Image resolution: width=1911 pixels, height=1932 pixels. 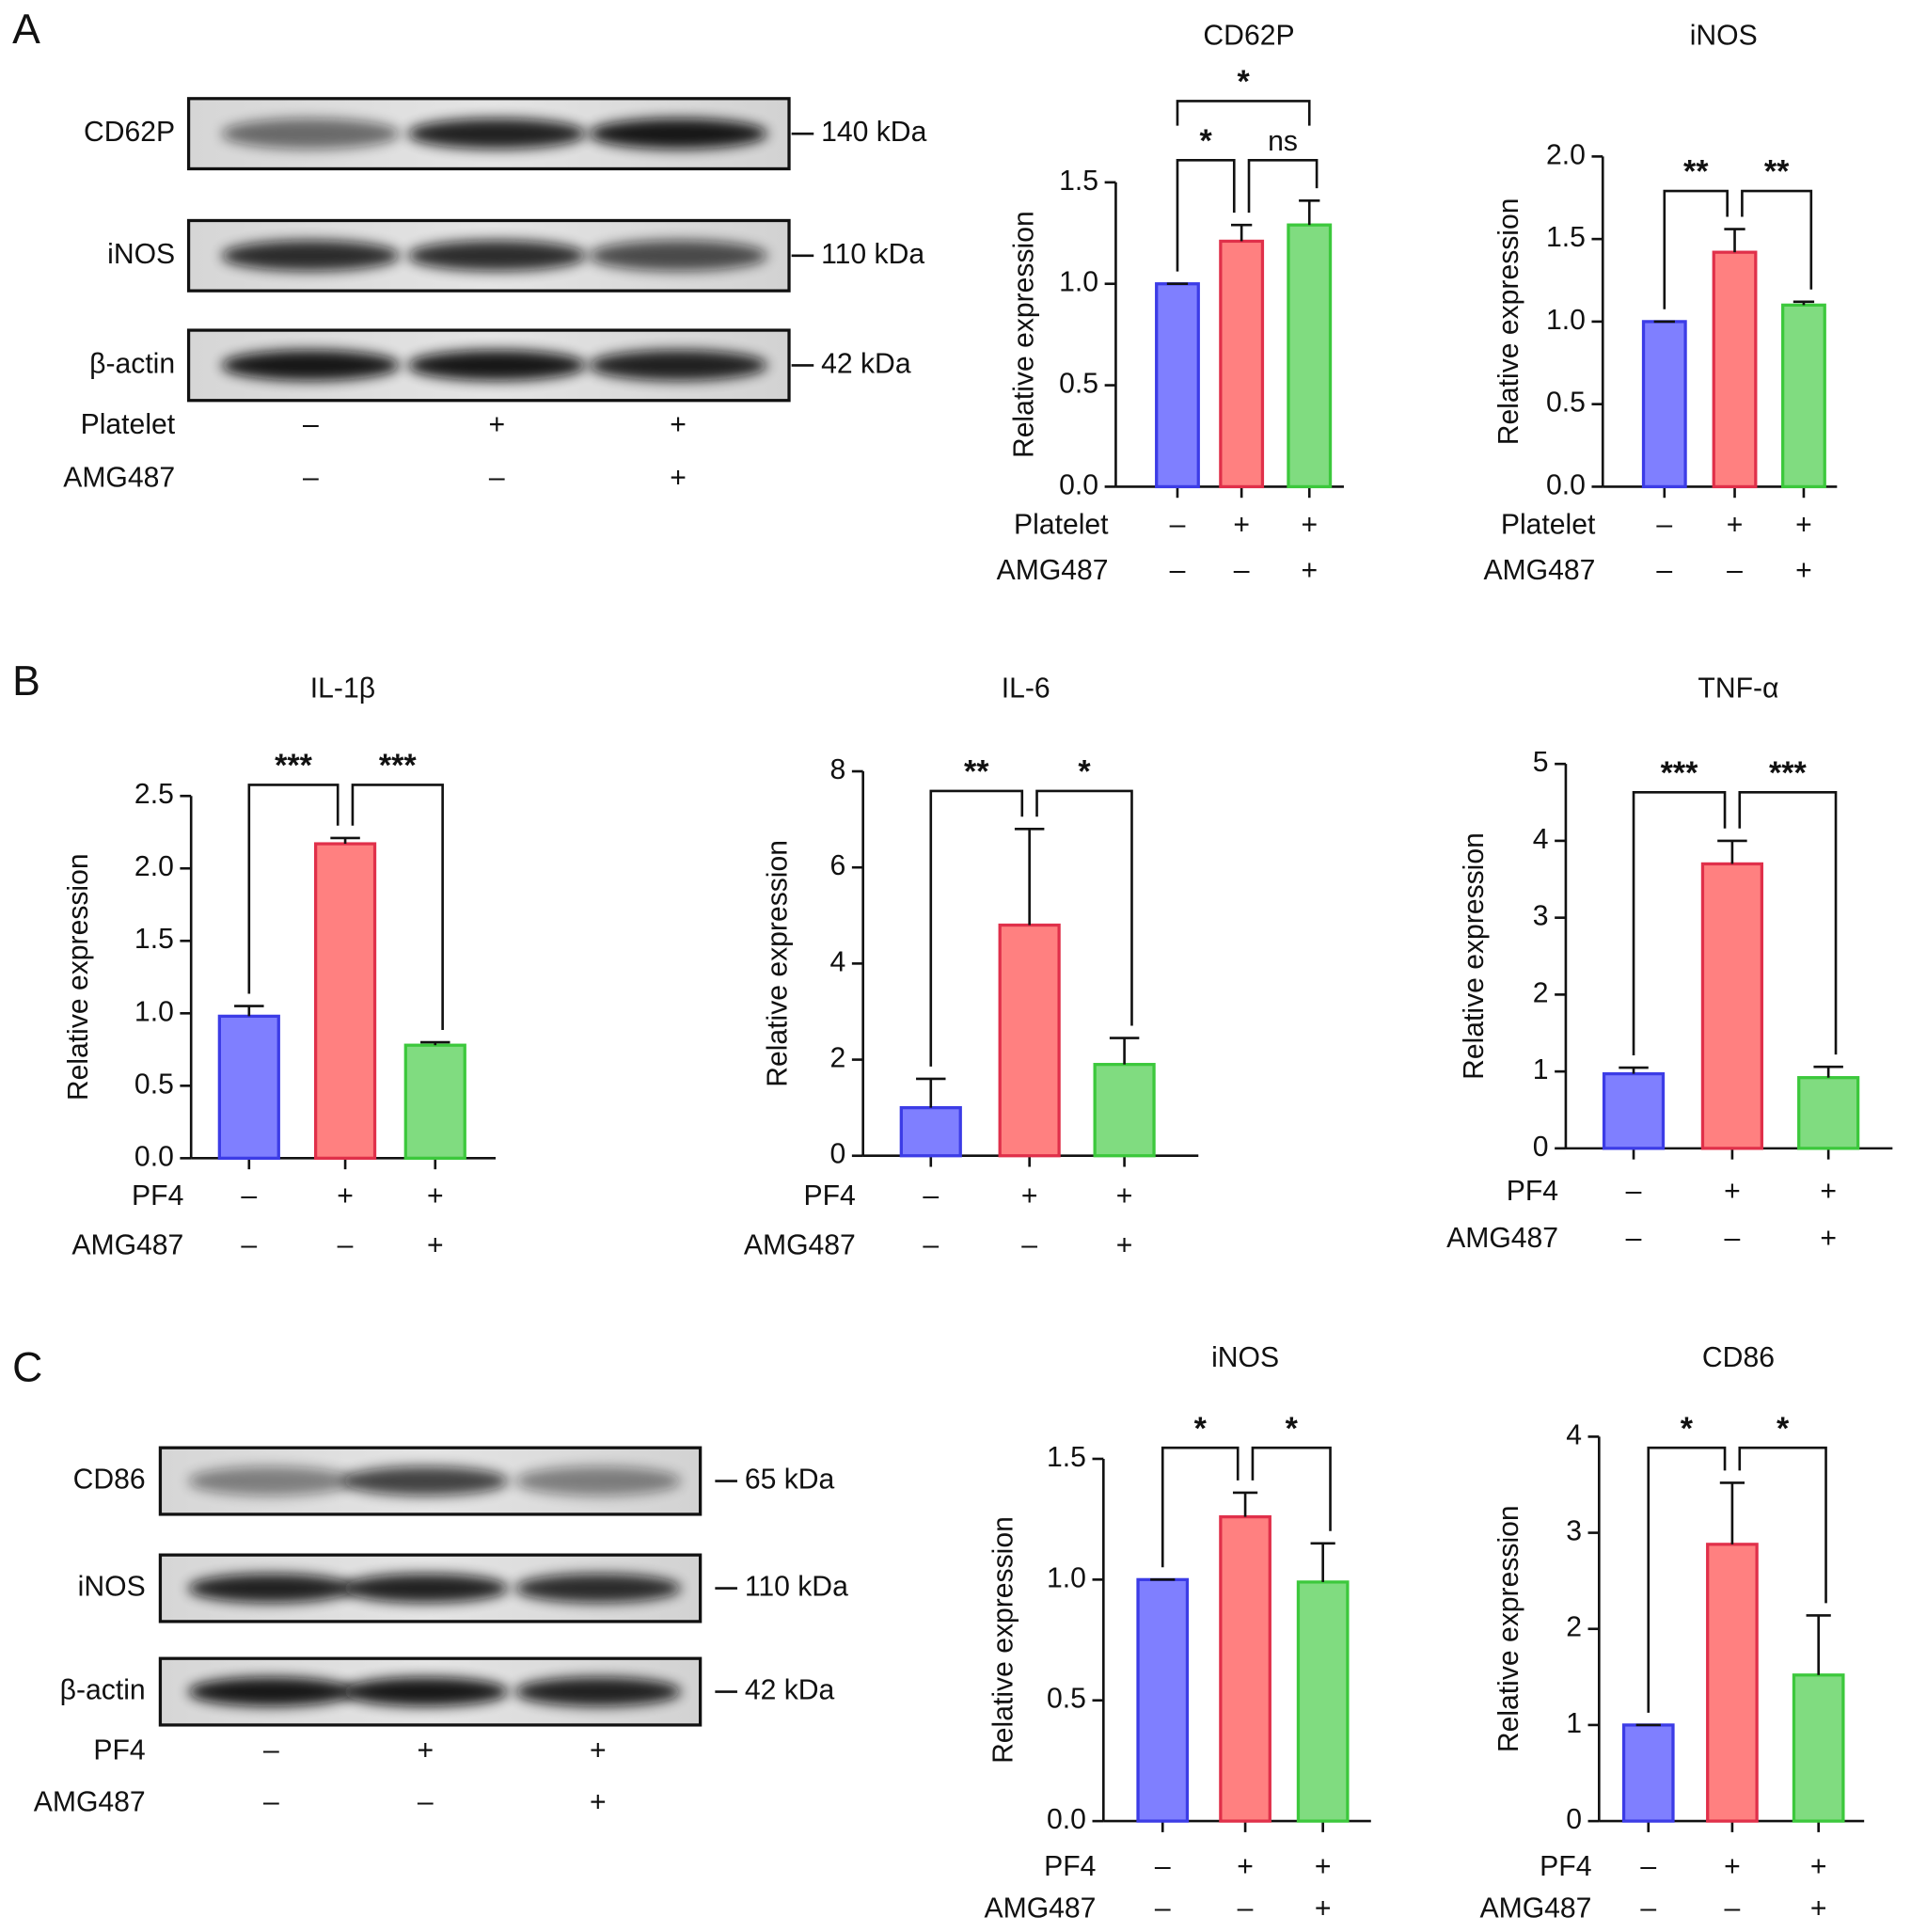 What do you see at coordinates (1574, 1723) in the screenshot?
I see `y-tick-label: 1` at bounding box center [1574, 1723].